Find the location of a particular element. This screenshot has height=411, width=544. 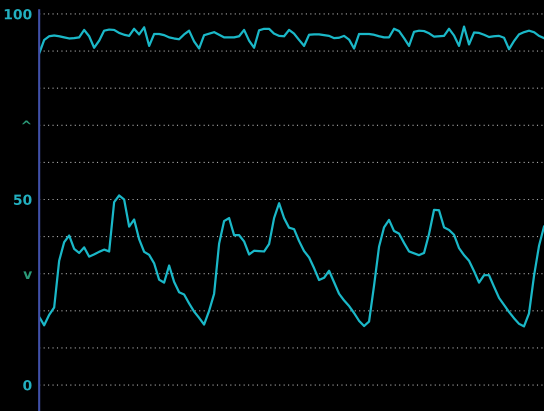

y-tick-label: ^ is located at coordinates (26, 122).